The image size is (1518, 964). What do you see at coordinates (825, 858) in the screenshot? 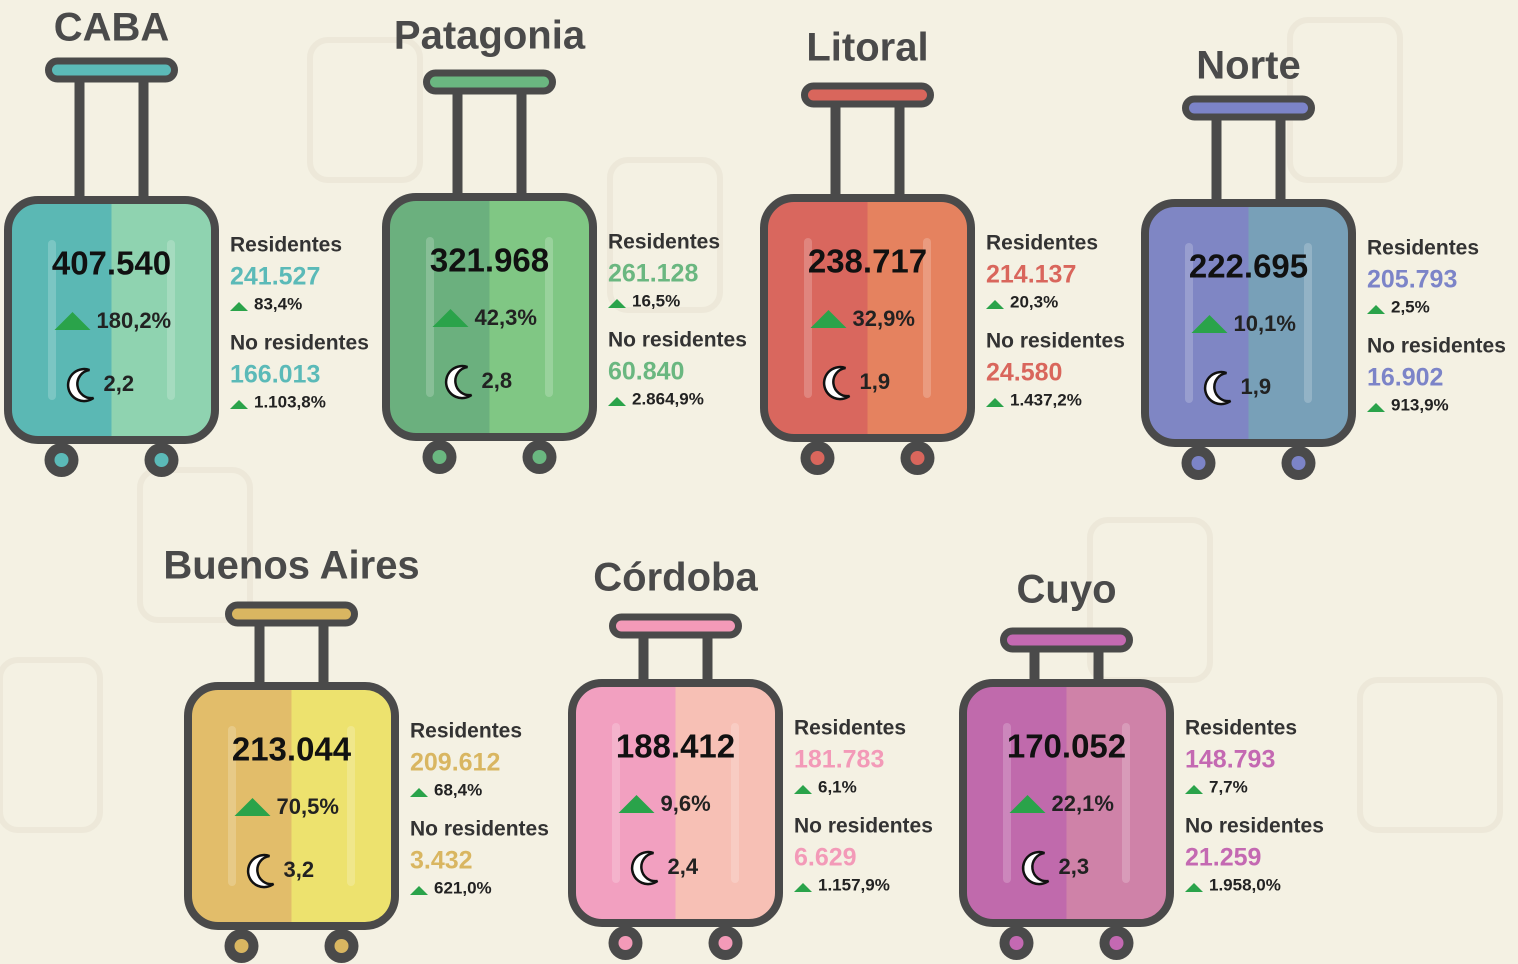
I see `group-value: 6.629` at bounding box center [825, 858].